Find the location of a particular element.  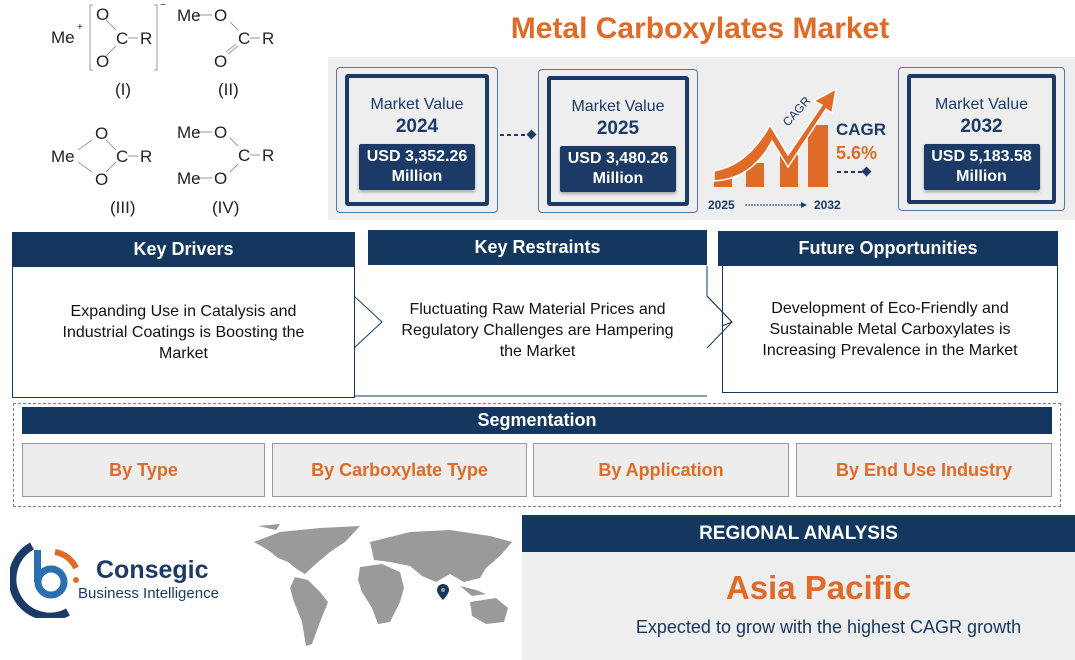

segment-by-end-use-industry: By End Use Industry is located at coordinates (924, 470).